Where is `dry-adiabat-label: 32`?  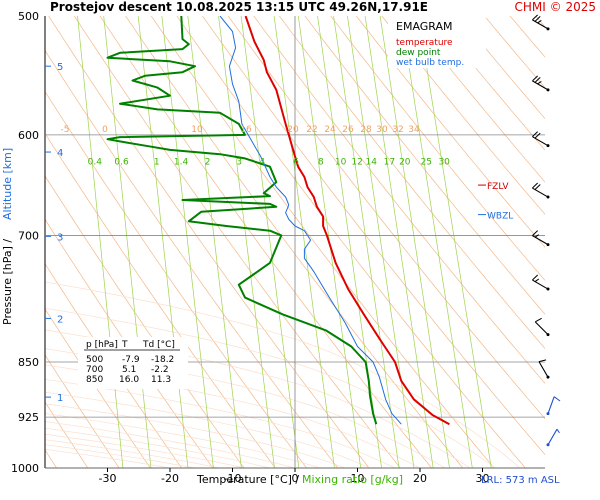
dry-adiabat-label: 32 is located at coordinates (397, 130).